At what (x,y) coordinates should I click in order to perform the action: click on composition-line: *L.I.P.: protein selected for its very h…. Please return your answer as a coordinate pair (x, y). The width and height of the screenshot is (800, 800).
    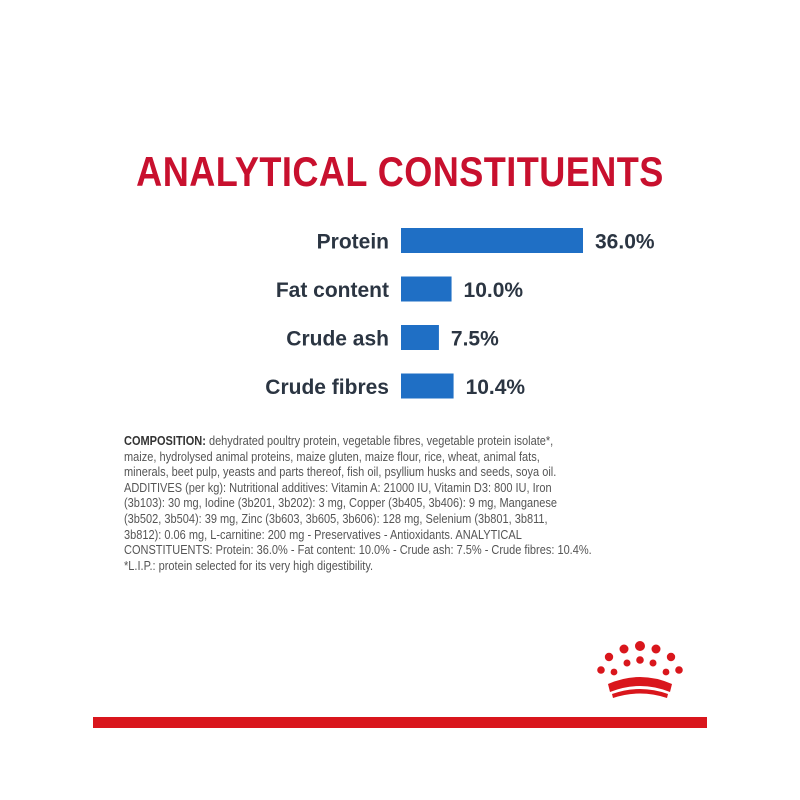
    Looking at the image, I should click on (249, 565).